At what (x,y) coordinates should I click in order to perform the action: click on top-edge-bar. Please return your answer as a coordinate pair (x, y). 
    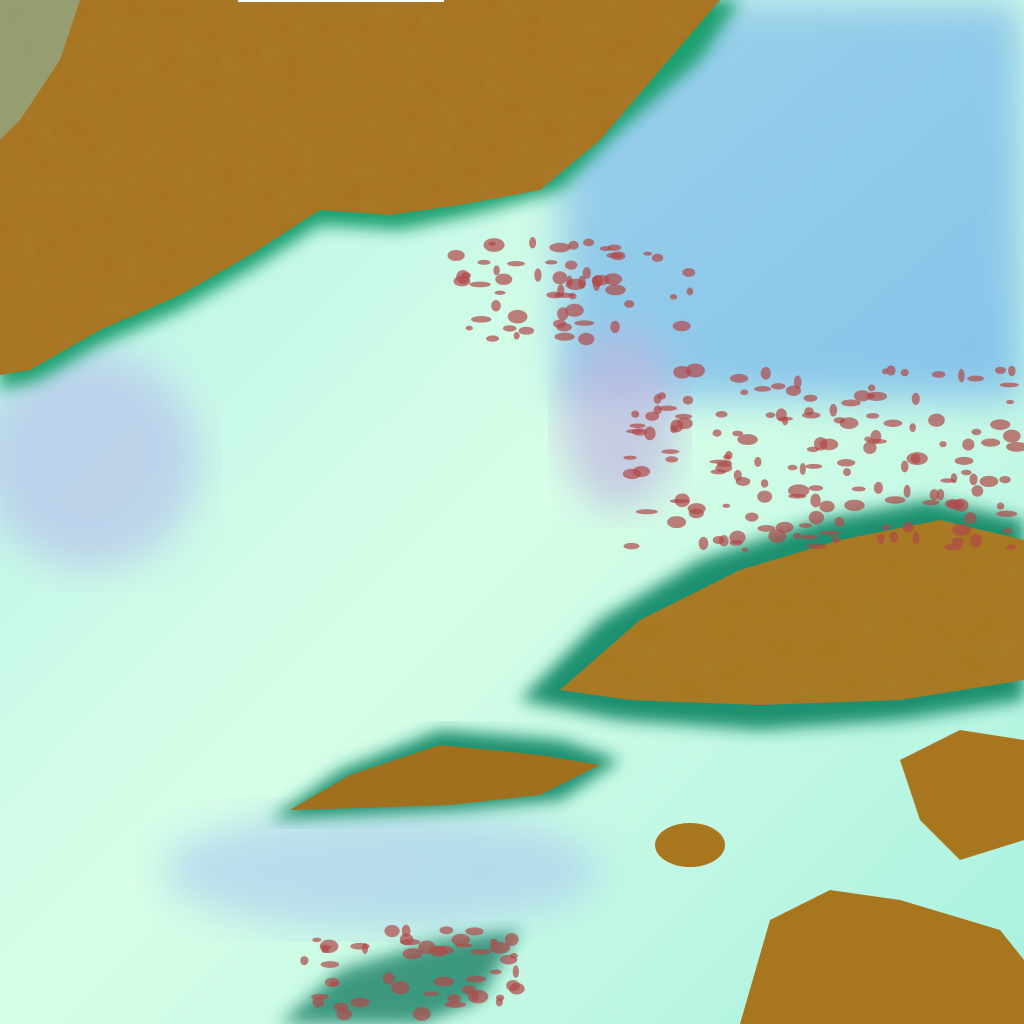
    Looking at the image, I should click on (341, 1).